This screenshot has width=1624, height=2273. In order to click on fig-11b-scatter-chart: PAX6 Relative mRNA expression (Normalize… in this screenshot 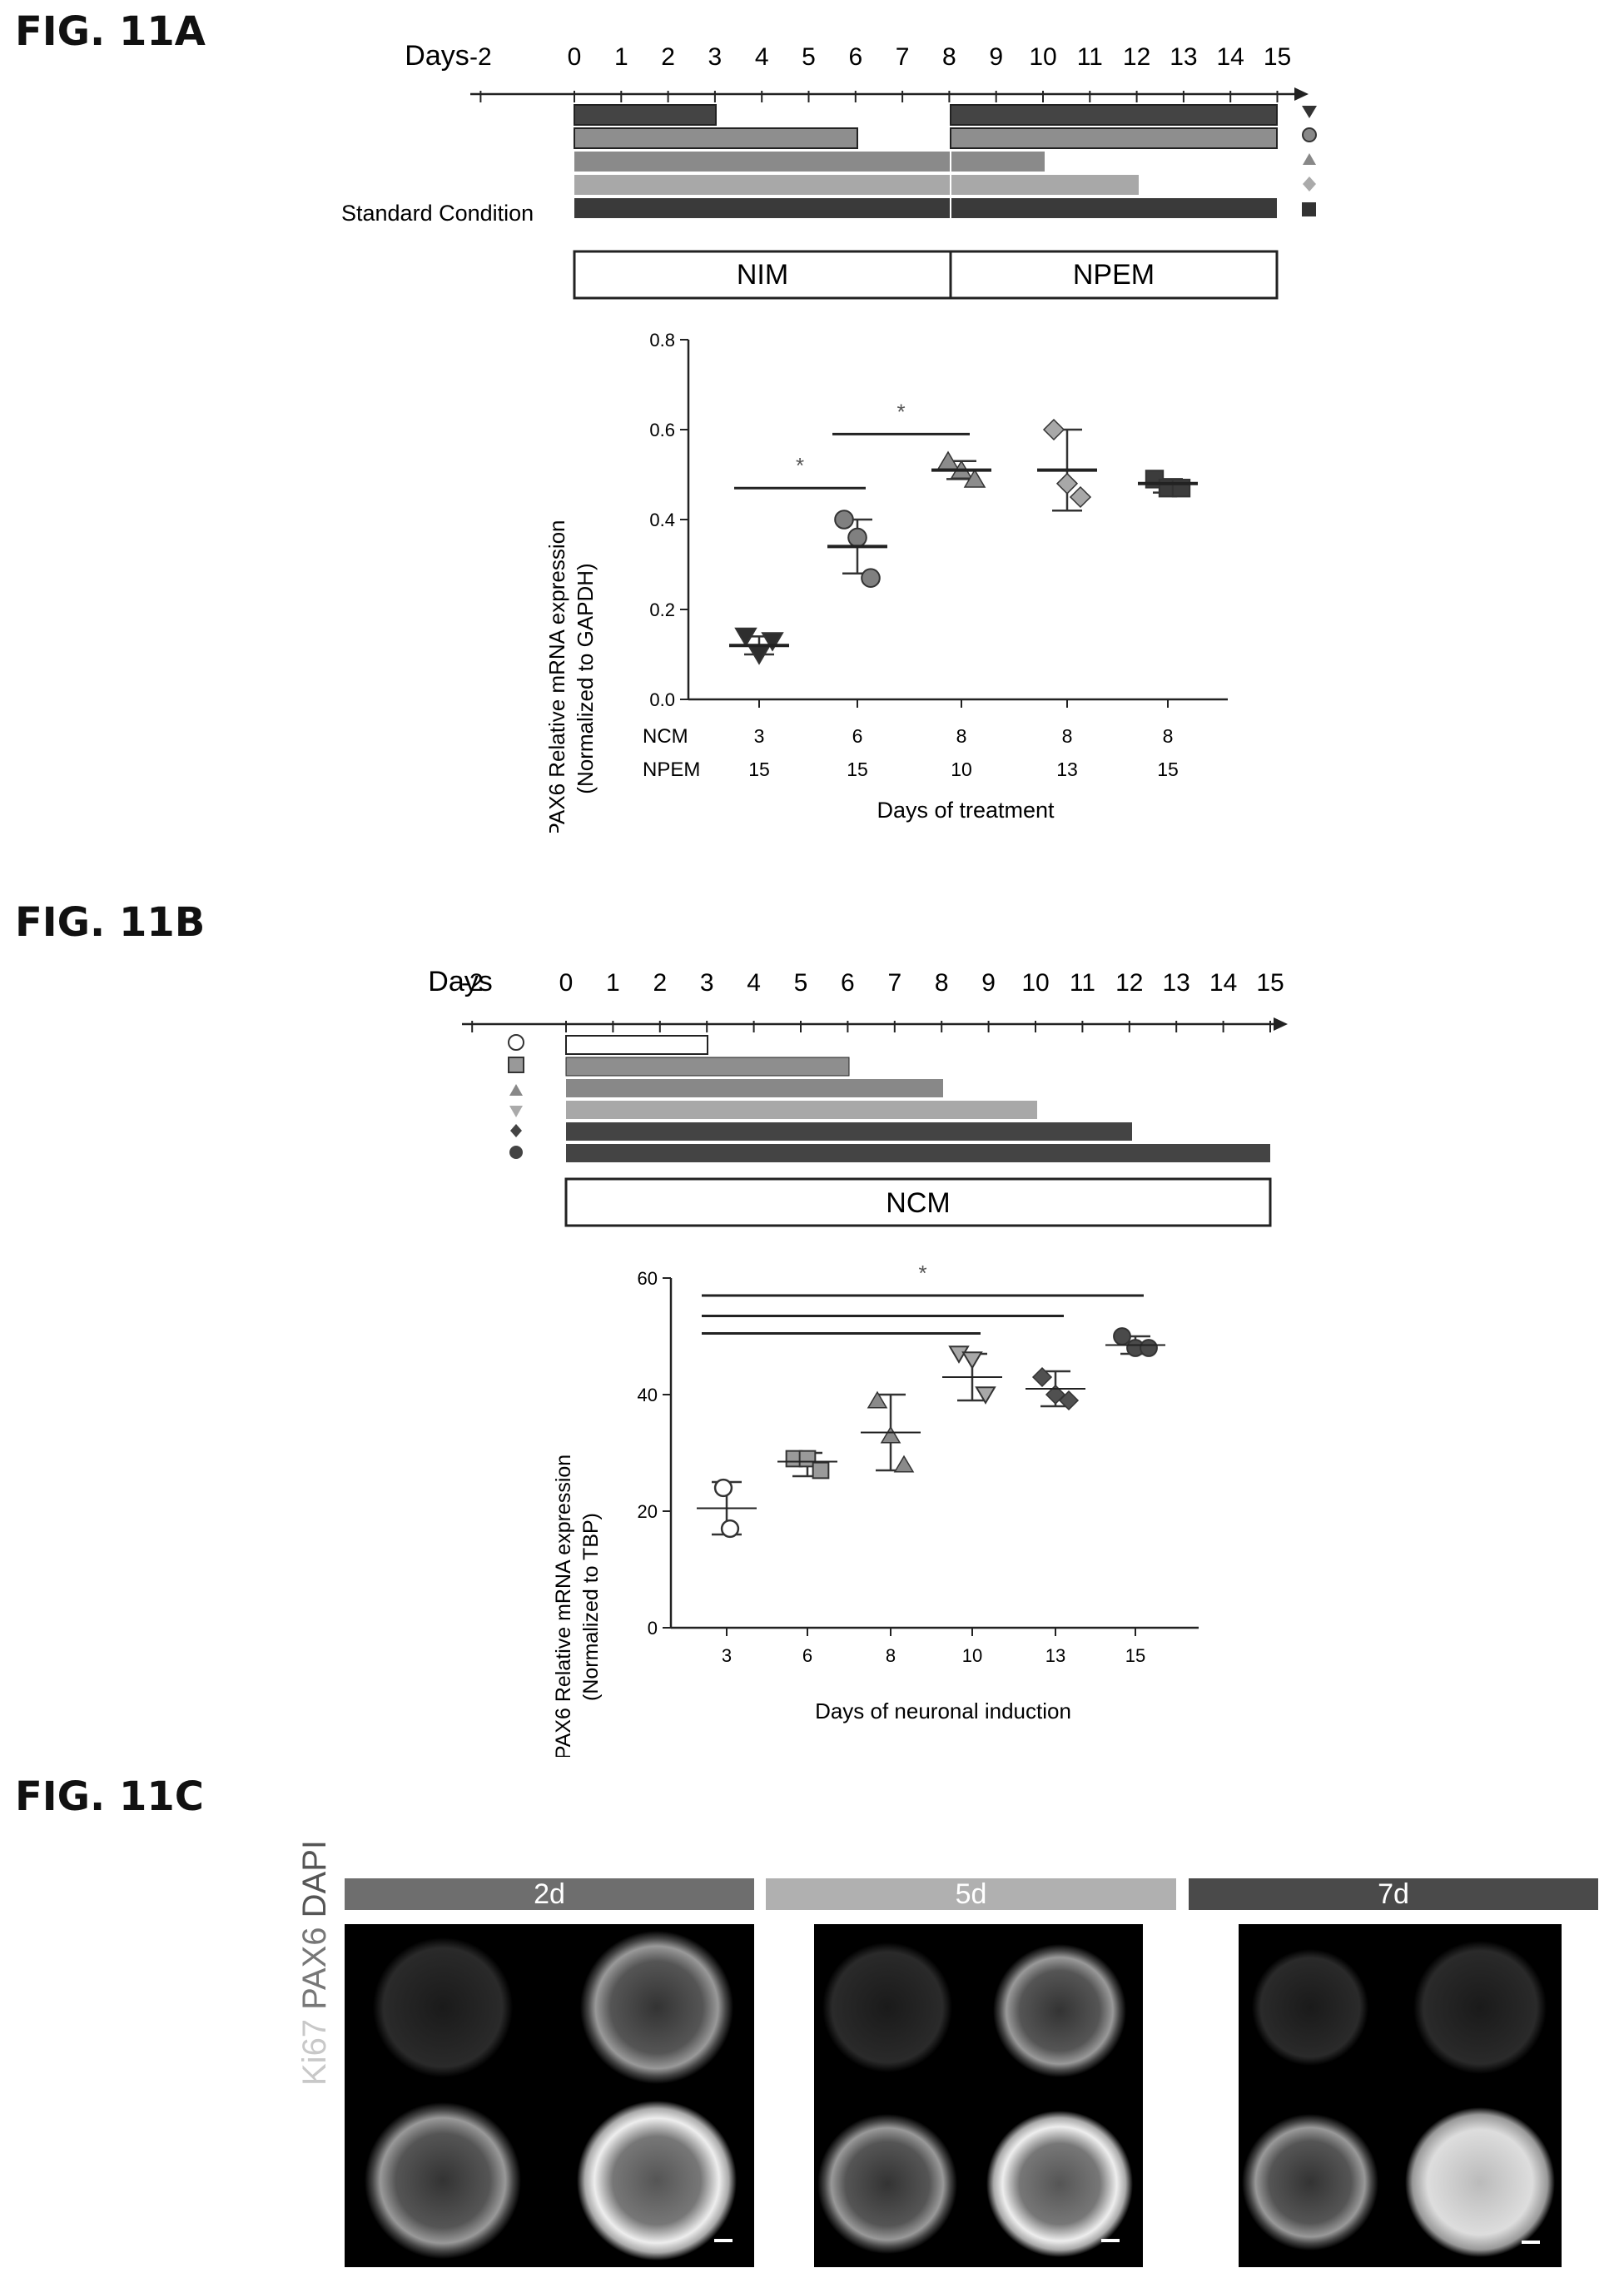, I will do `click(876, 1509)`.